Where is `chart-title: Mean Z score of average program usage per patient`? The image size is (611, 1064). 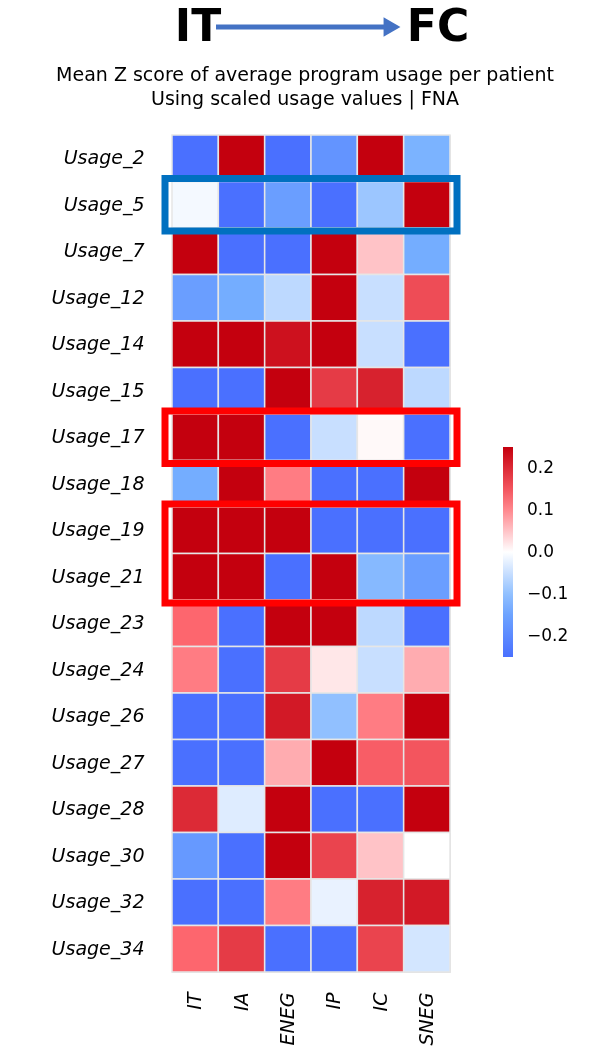 chart-title: Mean Z score of average program usage per patient is located at coordinates (305, 74).